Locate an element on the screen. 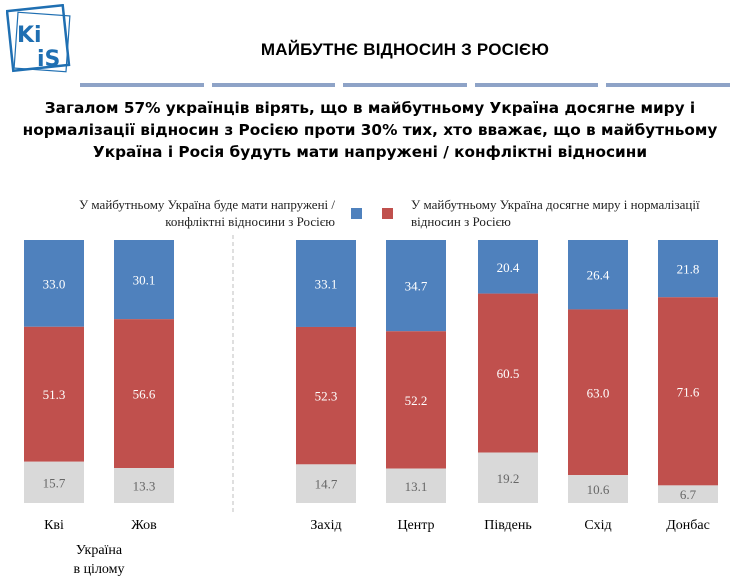  data-label-2-0: 15.7 is located at coordinates (54, 482).